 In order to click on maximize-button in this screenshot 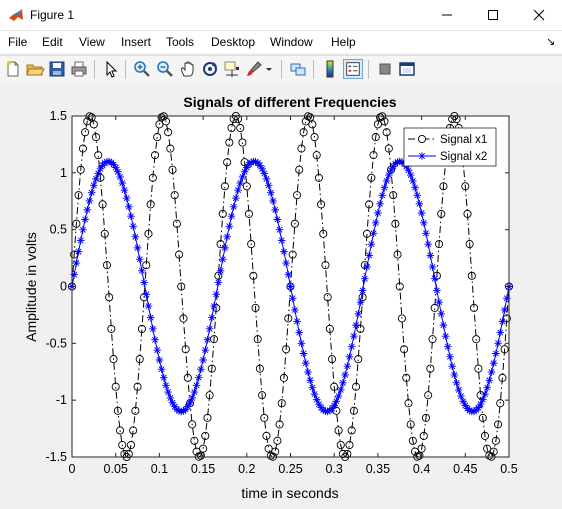, I will do `click(493, 15)`.